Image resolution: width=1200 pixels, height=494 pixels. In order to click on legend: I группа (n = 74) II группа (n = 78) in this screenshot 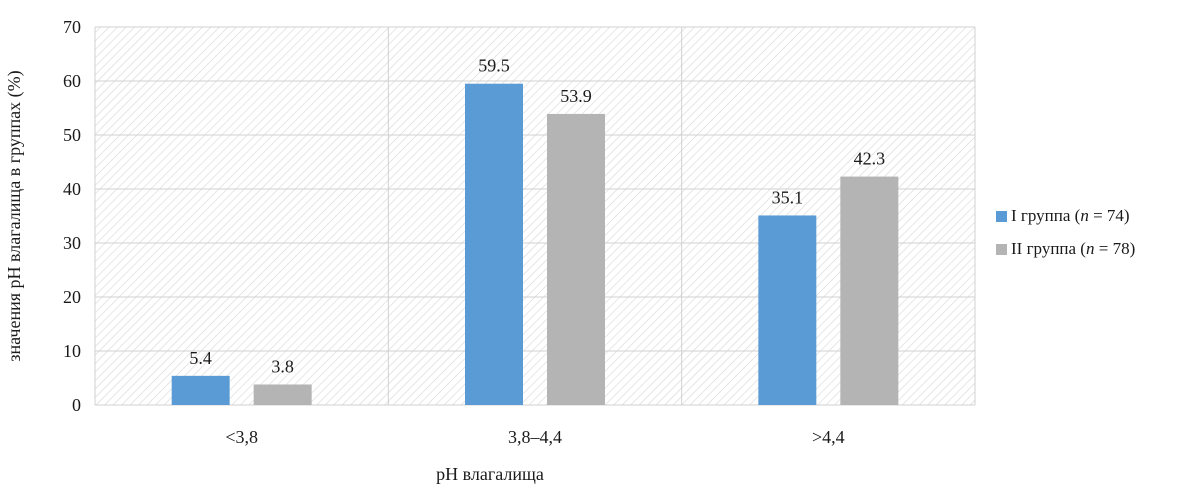, I will do `click(1065, 237)`.